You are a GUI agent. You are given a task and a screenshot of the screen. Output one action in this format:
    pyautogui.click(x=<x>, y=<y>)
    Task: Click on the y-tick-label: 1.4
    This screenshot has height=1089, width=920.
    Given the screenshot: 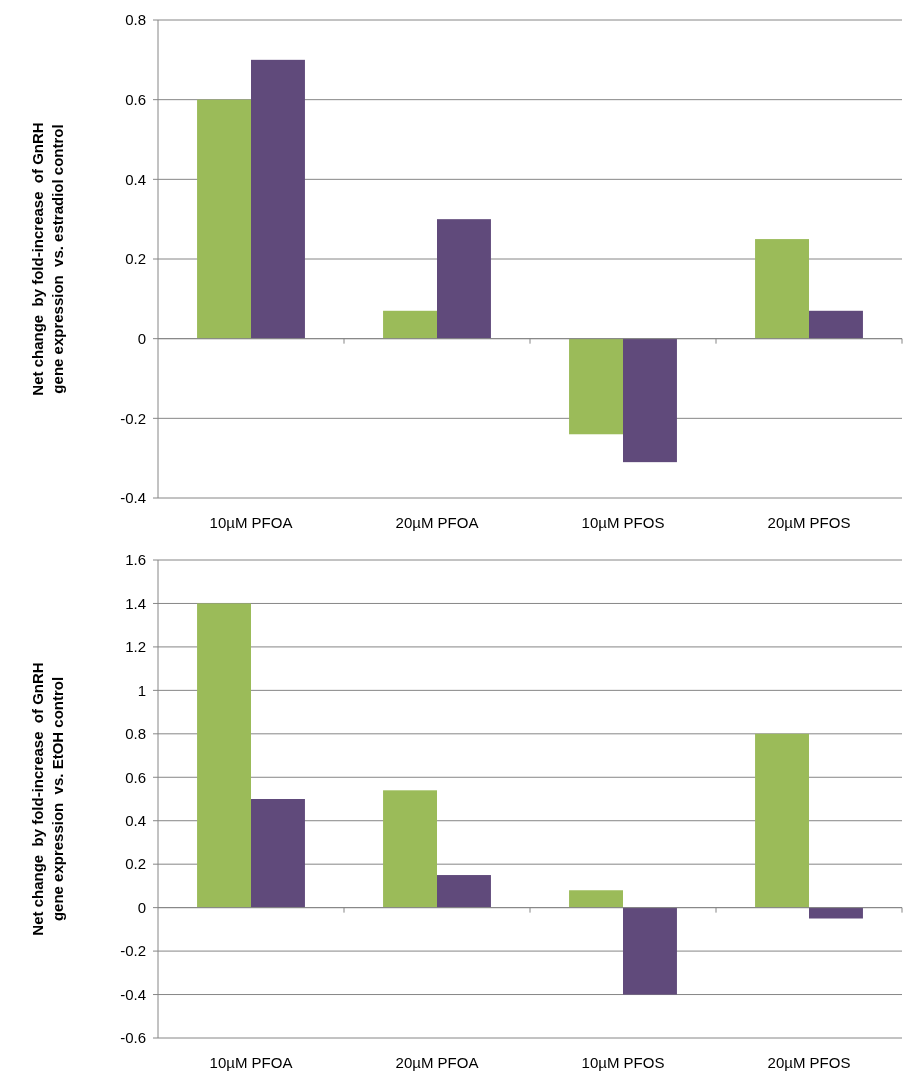 What is the action you would take?
    pyautogui.click(x=135, y=603)
    